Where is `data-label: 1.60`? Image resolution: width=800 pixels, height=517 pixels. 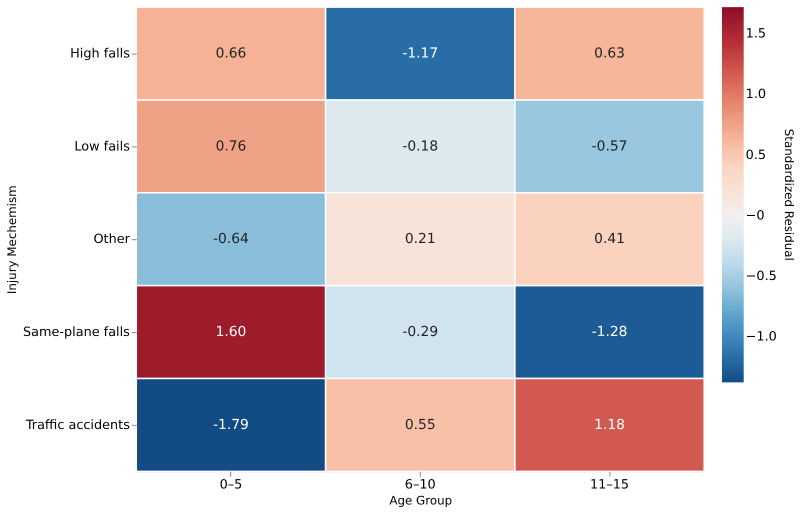 data-label: 1.60 is located at coordinates (231, 332).